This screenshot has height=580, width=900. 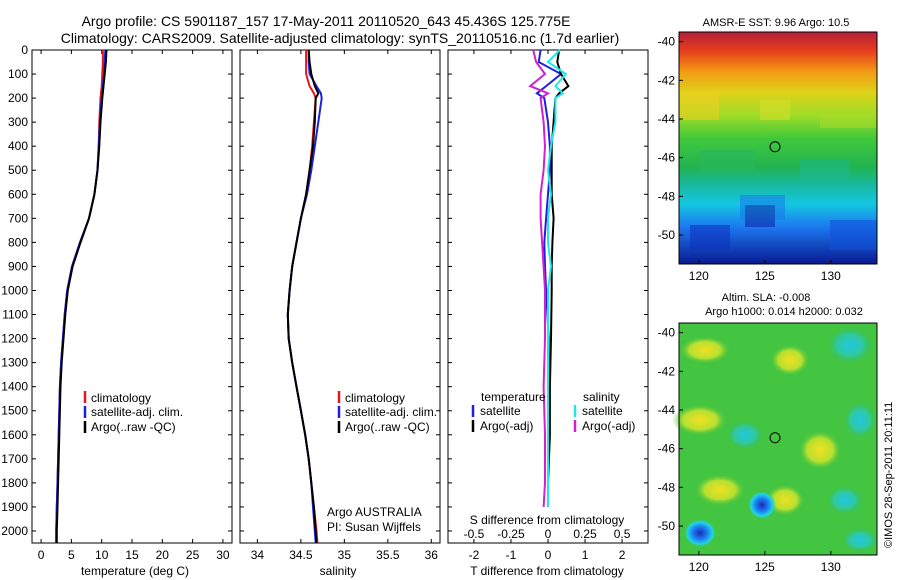 I want to click on imos-credit: ©IMOS 28-Sep-2011 20:11:11, so click(x=889, y=475).